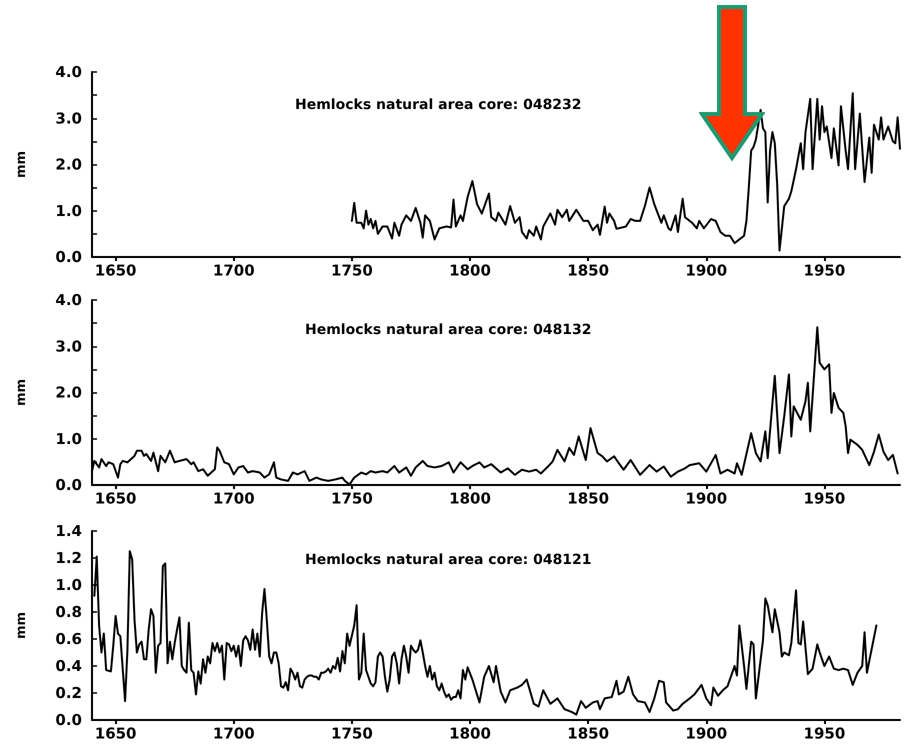  What do you see at coordinates (68, 558) in the screenshot?
I see `y-tick-label: 1.2` at bounding box center [68, 558].